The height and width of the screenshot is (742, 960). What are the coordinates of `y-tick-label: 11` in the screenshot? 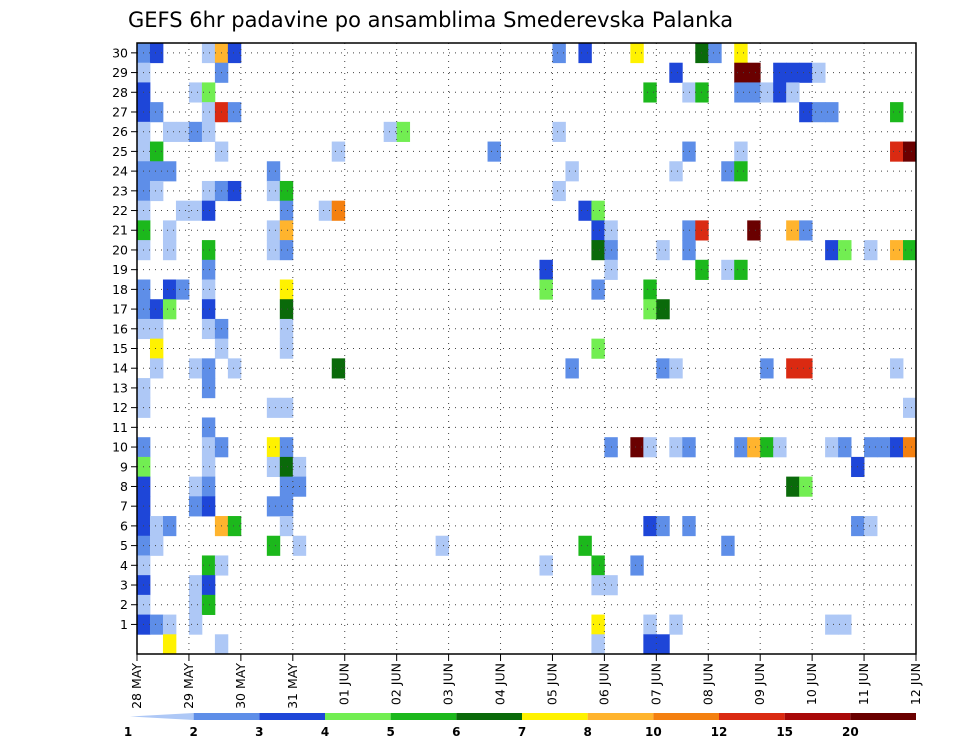 It's located at (120, 427).